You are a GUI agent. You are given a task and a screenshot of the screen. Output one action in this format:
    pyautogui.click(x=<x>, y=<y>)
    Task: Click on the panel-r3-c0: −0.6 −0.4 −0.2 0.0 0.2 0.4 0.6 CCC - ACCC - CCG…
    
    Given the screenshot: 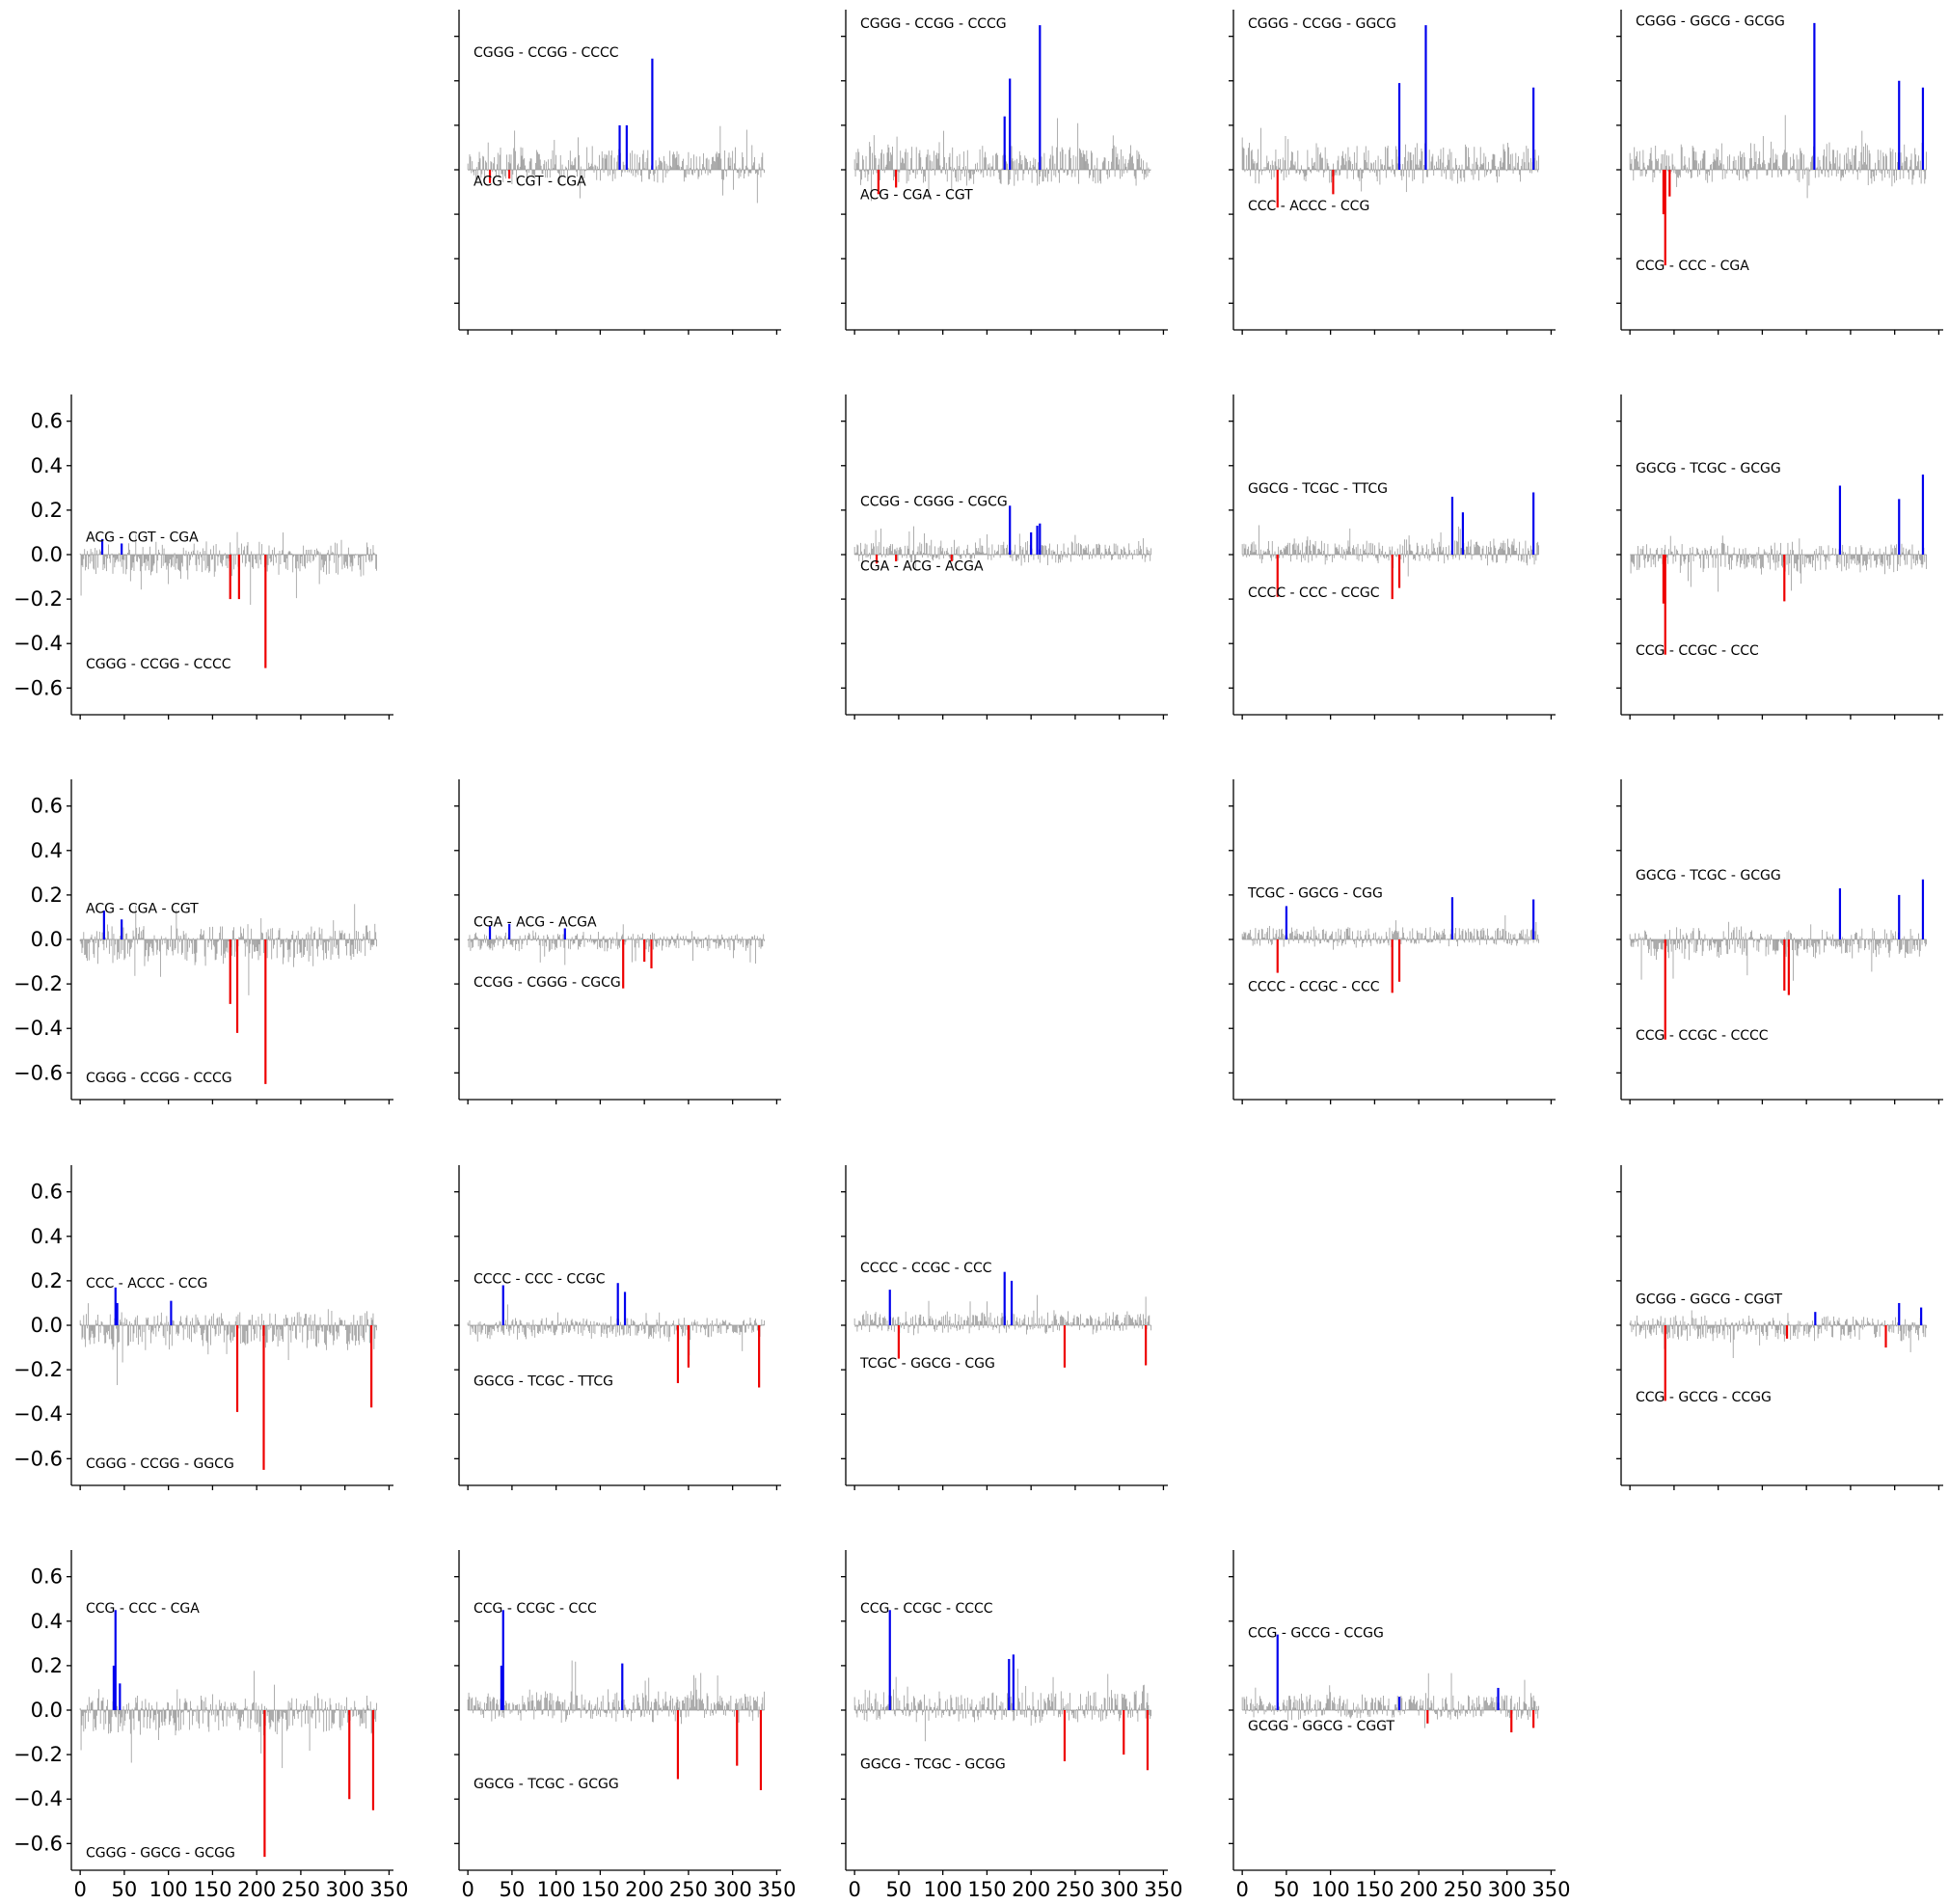 What is the action you would take?
    pyautogui.click(x=204, y=1327)
    